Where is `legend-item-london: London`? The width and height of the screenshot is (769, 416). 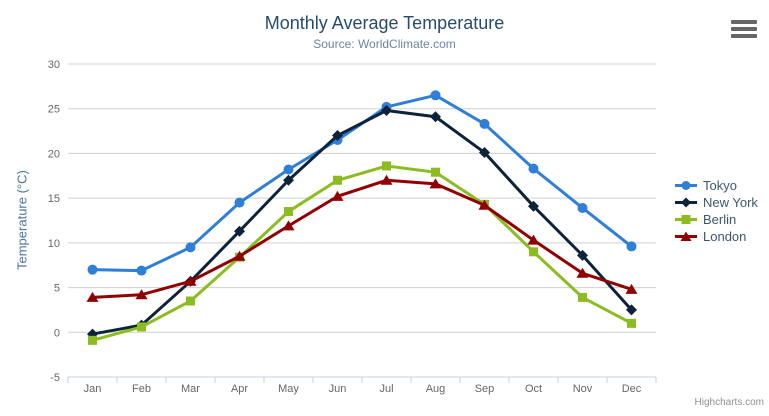 legend-item-london: London is located at coordinates (716, 236).